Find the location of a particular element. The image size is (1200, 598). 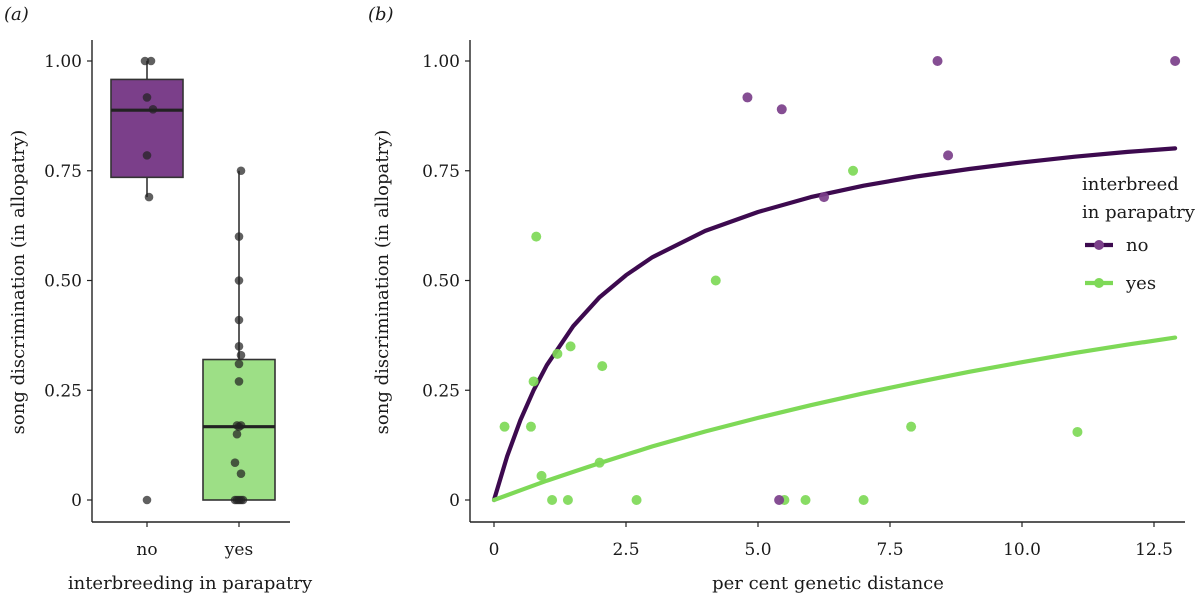

panel-b-y-ticks: 0 0.25 0.50 0.75 1.00 is located at coordinates (446, 281).